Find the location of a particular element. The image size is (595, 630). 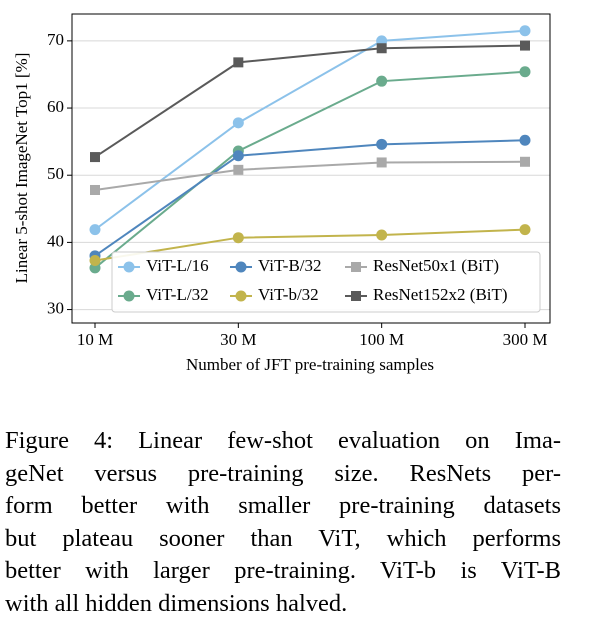

x-tick-label: 30 M is located at coordinates (238, 339).